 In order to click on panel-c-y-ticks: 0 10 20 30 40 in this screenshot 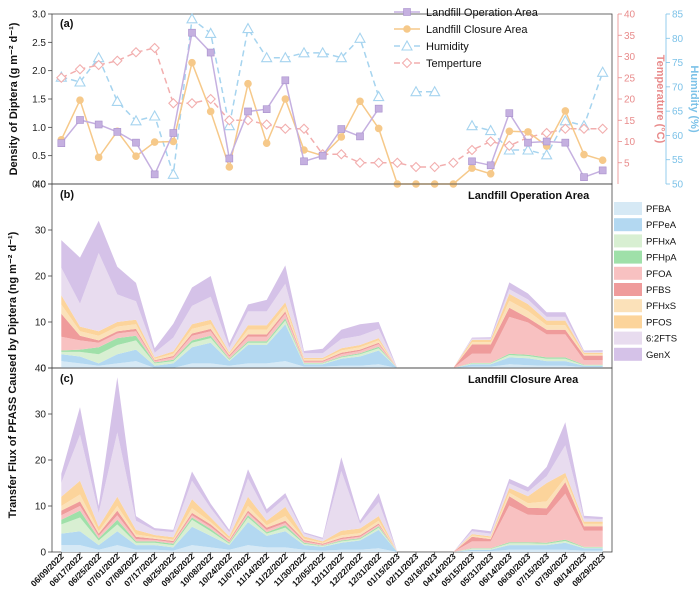, I will do `click(43, 461)`.